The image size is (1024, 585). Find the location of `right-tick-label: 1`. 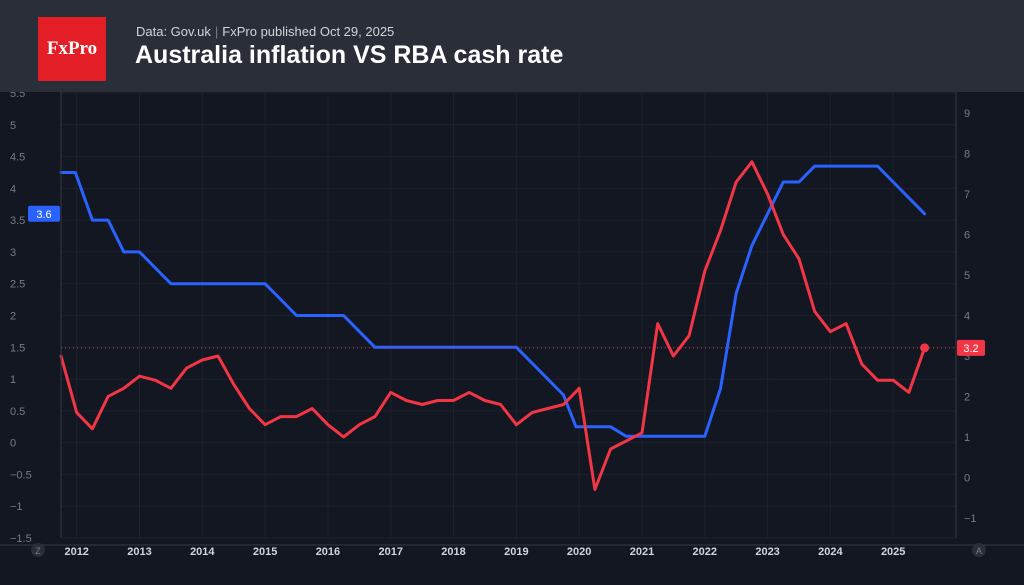

right-tick-label: 1 is located at coordinates (967, 438).